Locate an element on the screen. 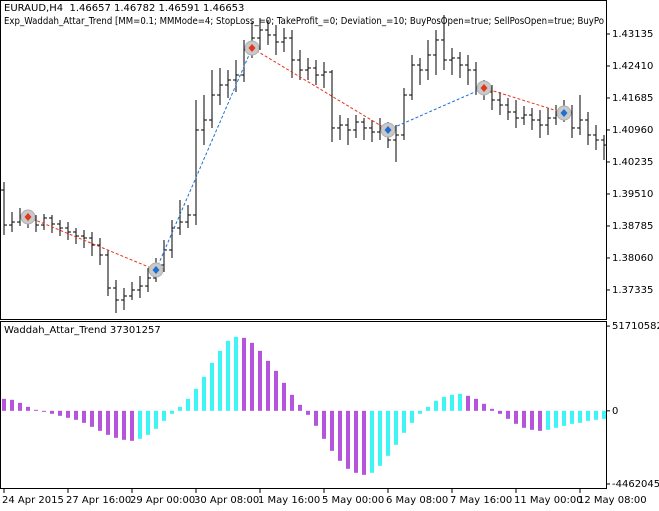 Image resolution: width=659 pixels, height=511 pixels. y-tick-label: 1.40960 is located at coordinates (632, 130).